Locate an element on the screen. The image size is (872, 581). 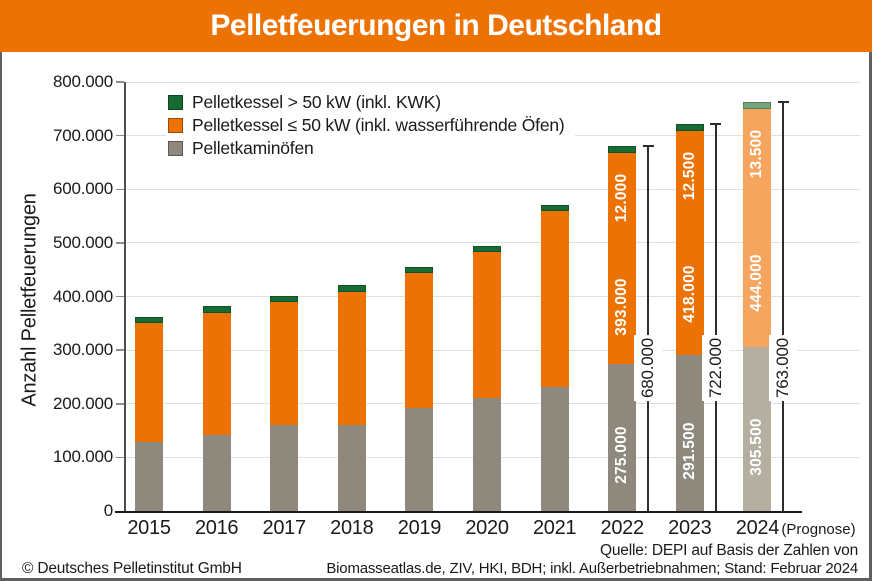
bar-2023-label-kessel-le50-text: 418.000 is located at coordinates (689, 294).